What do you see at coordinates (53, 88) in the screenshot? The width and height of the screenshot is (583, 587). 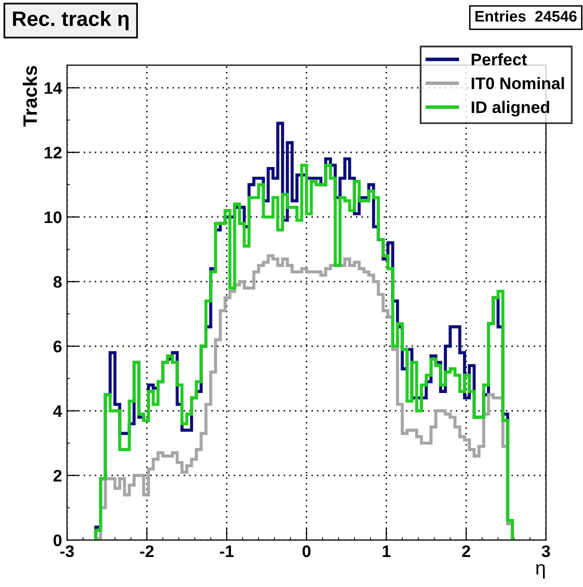 I see `y-tick-label: 14` at bounding box center [53, 88].